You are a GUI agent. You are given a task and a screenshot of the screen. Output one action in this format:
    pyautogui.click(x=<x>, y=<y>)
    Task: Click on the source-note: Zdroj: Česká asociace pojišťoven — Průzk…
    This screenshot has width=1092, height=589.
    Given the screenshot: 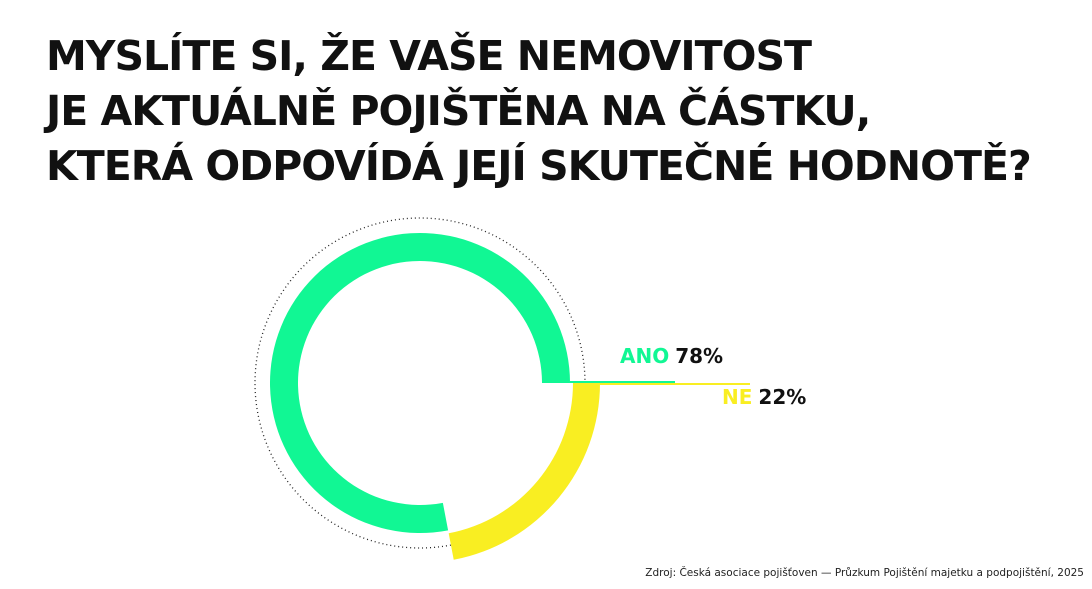 What is the action you would take?
    pyautogui.click(x=864, y=572)
    